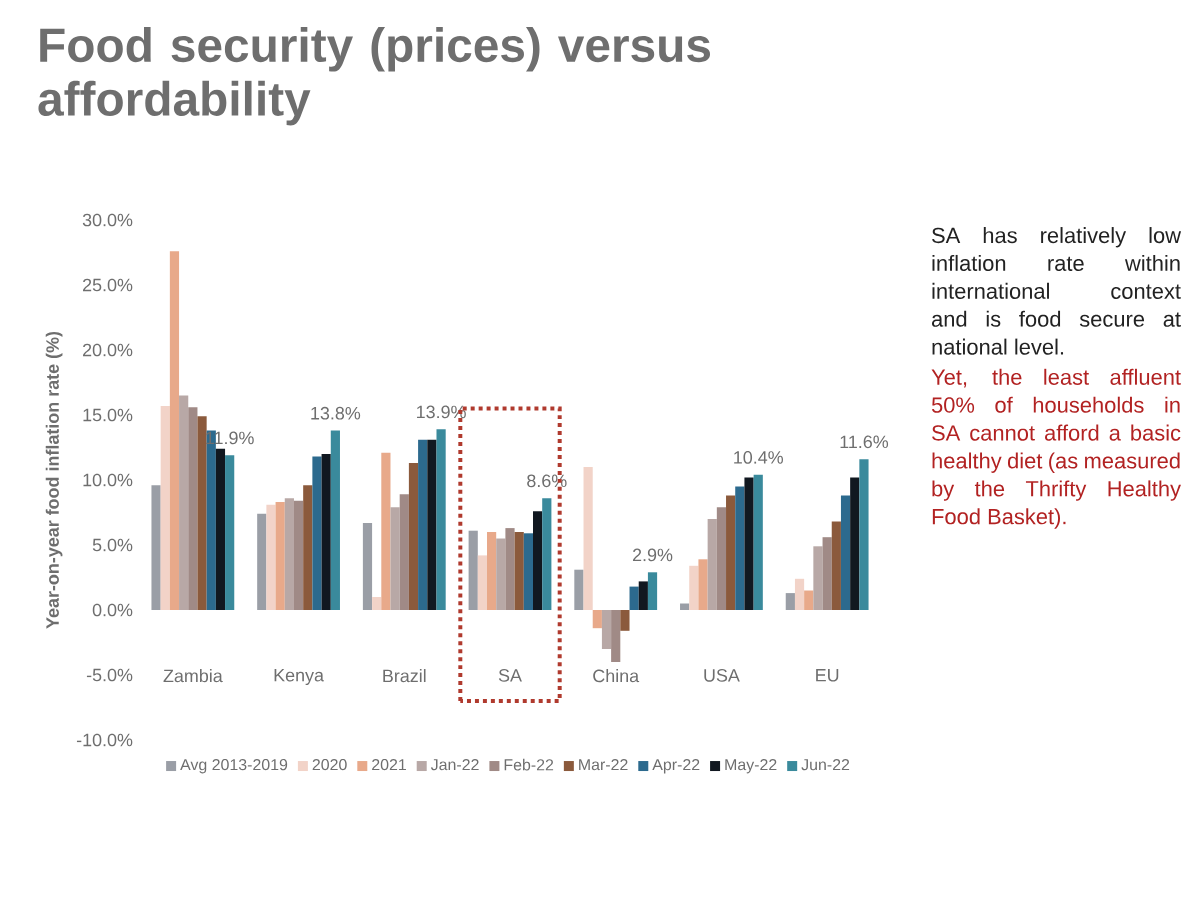 Image resolution: width=1200 pixels, height=900 pixels. Describe the element at coordinates (108, 480) in the screenshot. I see `y-tick-label: 10.0%` at that location.